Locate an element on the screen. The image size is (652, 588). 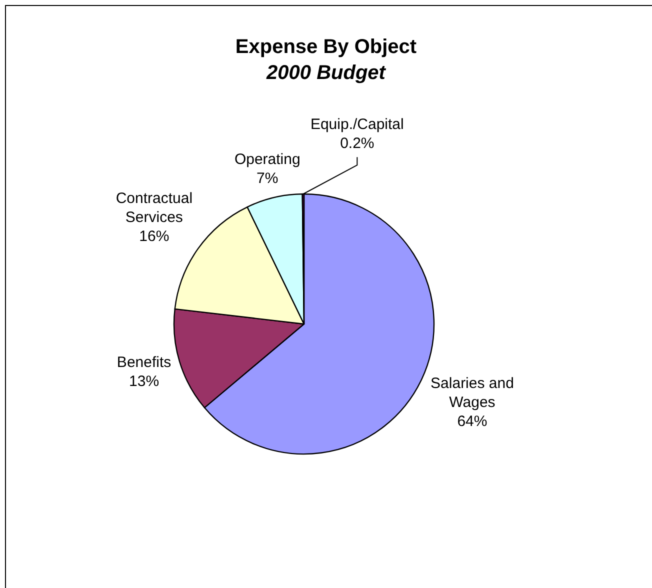
data-label: 16% is located at coordinates (154, 237).